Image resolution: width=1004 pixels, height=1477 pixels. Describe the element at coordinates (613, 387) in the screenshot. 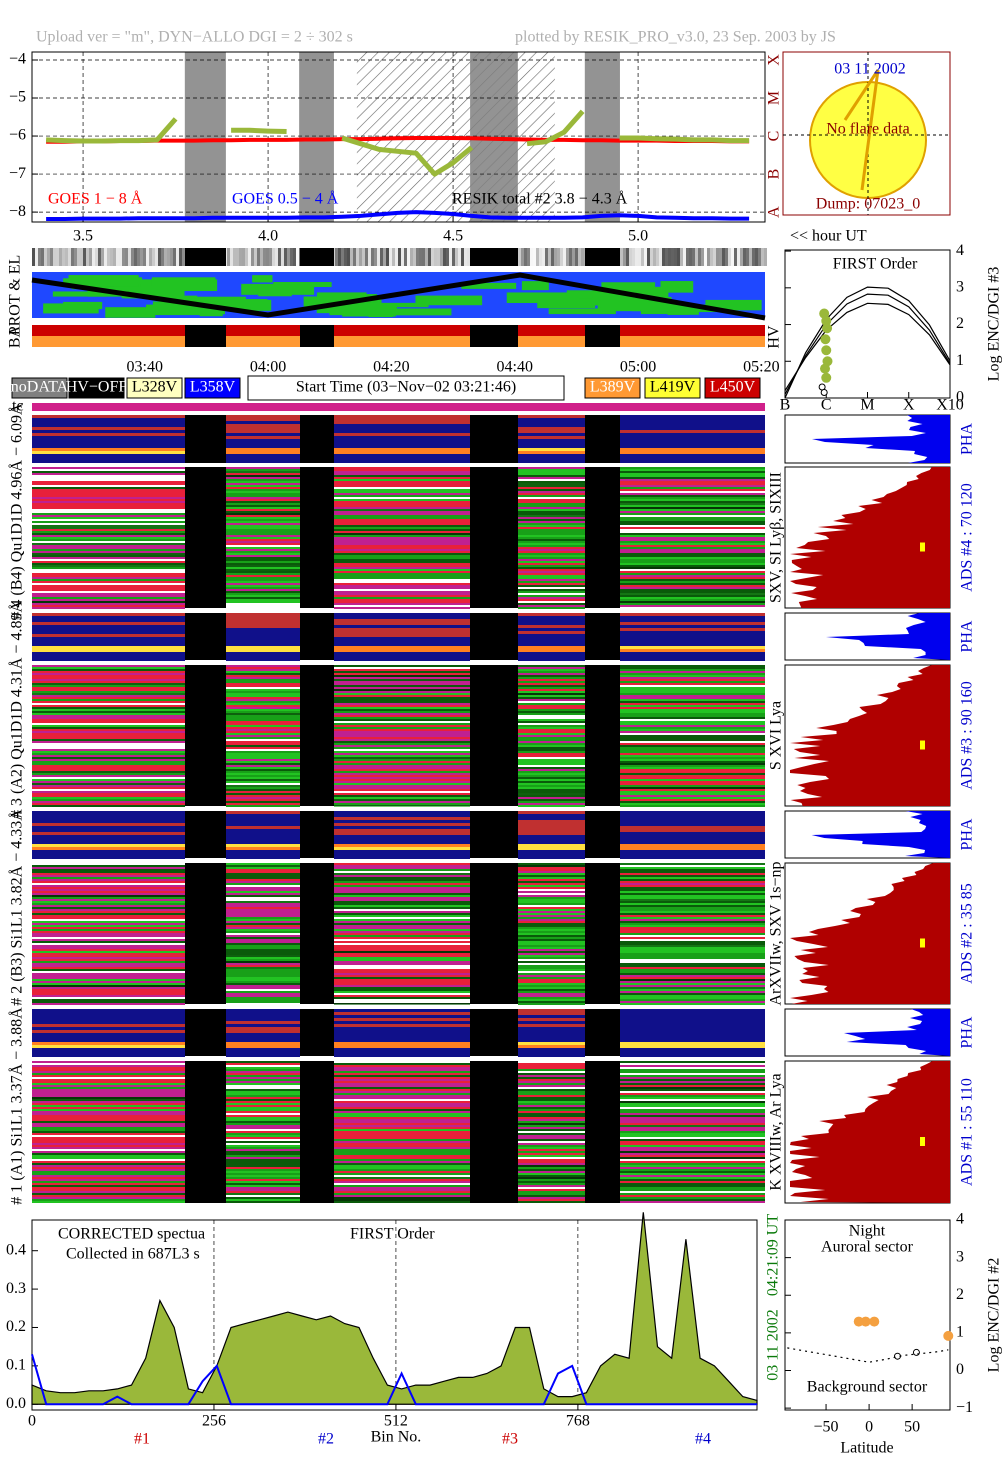

I see `legend-box-label: L389V` at that location.